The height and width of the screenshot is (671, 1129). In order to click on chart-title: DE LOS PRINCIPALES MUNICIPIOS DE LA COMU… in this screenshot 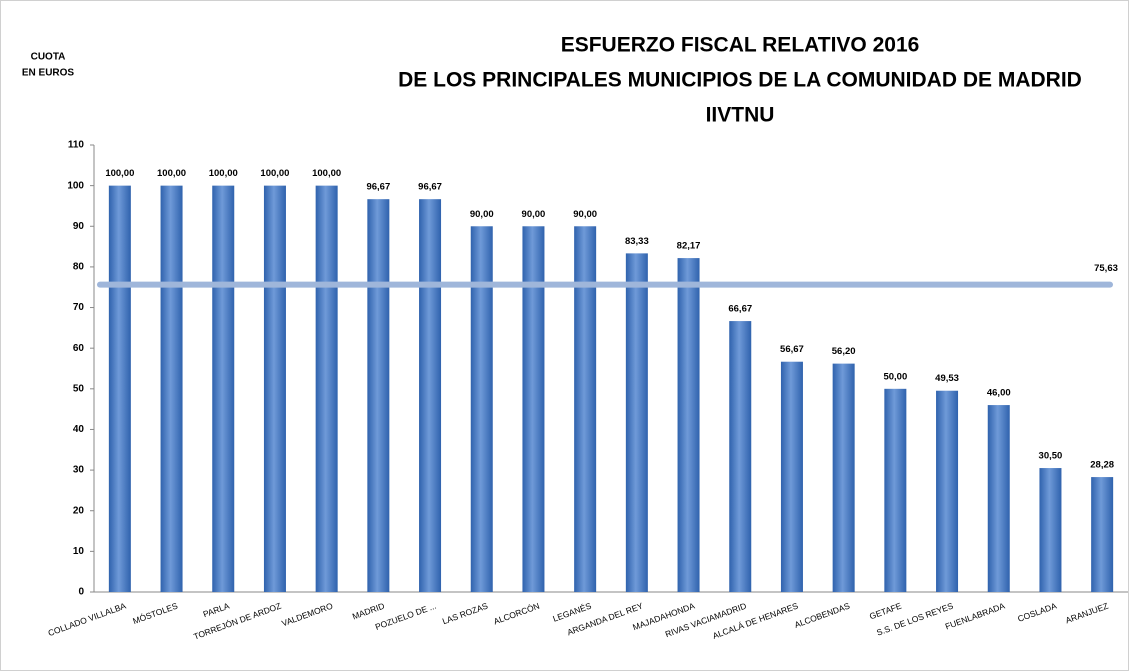, I will do `click(740, 80)`.